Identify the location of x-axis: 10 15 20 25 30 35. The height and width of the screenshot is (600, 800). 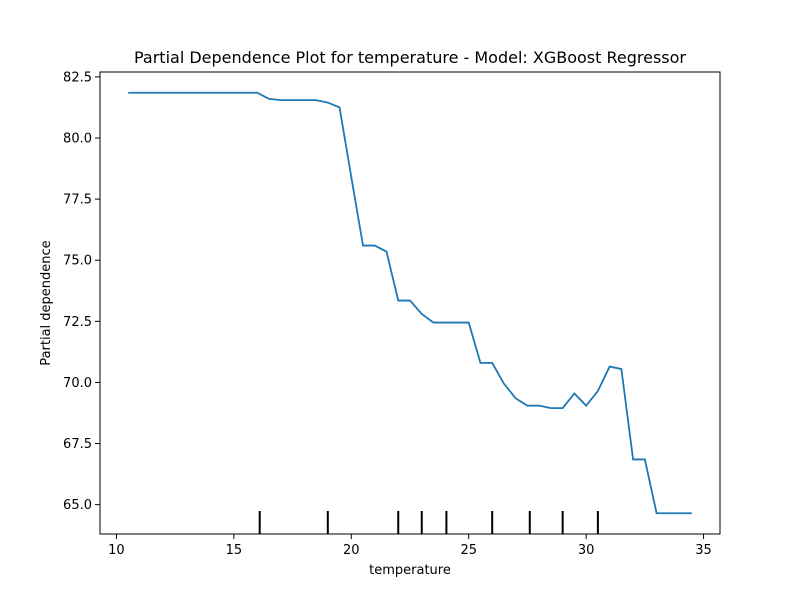
(410, 546).